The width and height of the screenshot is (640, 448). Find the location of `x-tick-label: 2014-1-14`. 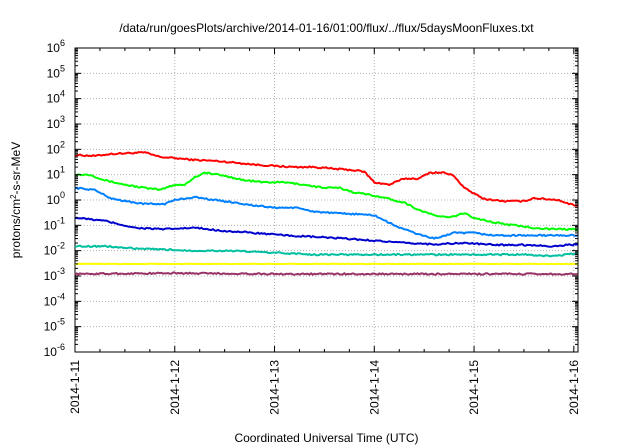

x-tick-label: 2014-1-14 is located at coordinates (374, 387).